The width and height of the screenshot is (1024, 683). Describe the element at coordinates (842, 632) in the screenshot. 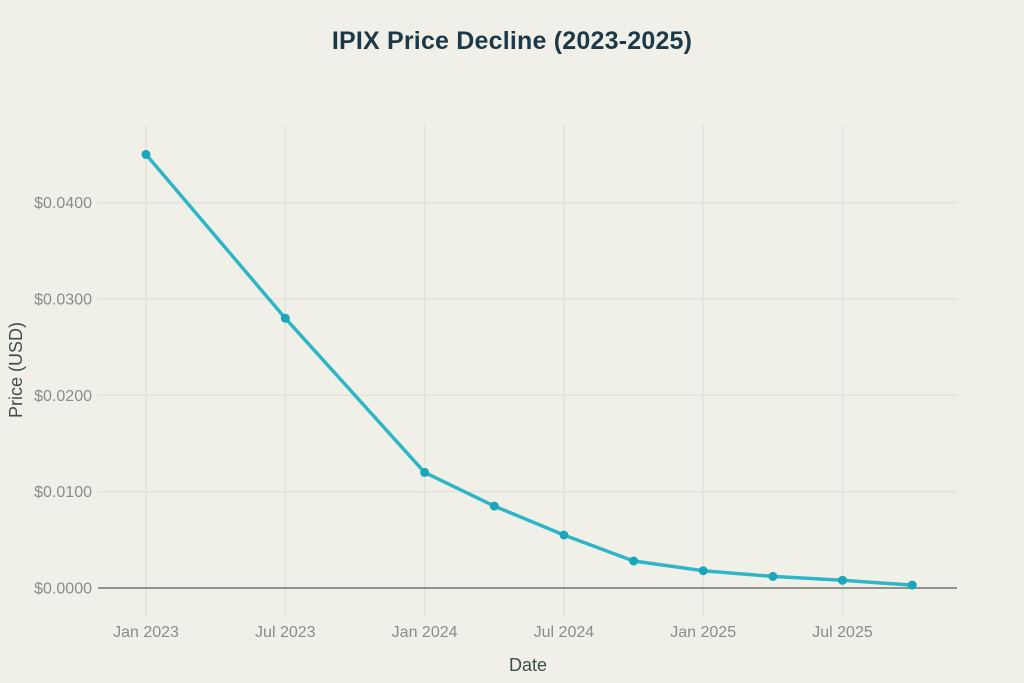

I see `x-tick-label: Jul 2025` at that location.